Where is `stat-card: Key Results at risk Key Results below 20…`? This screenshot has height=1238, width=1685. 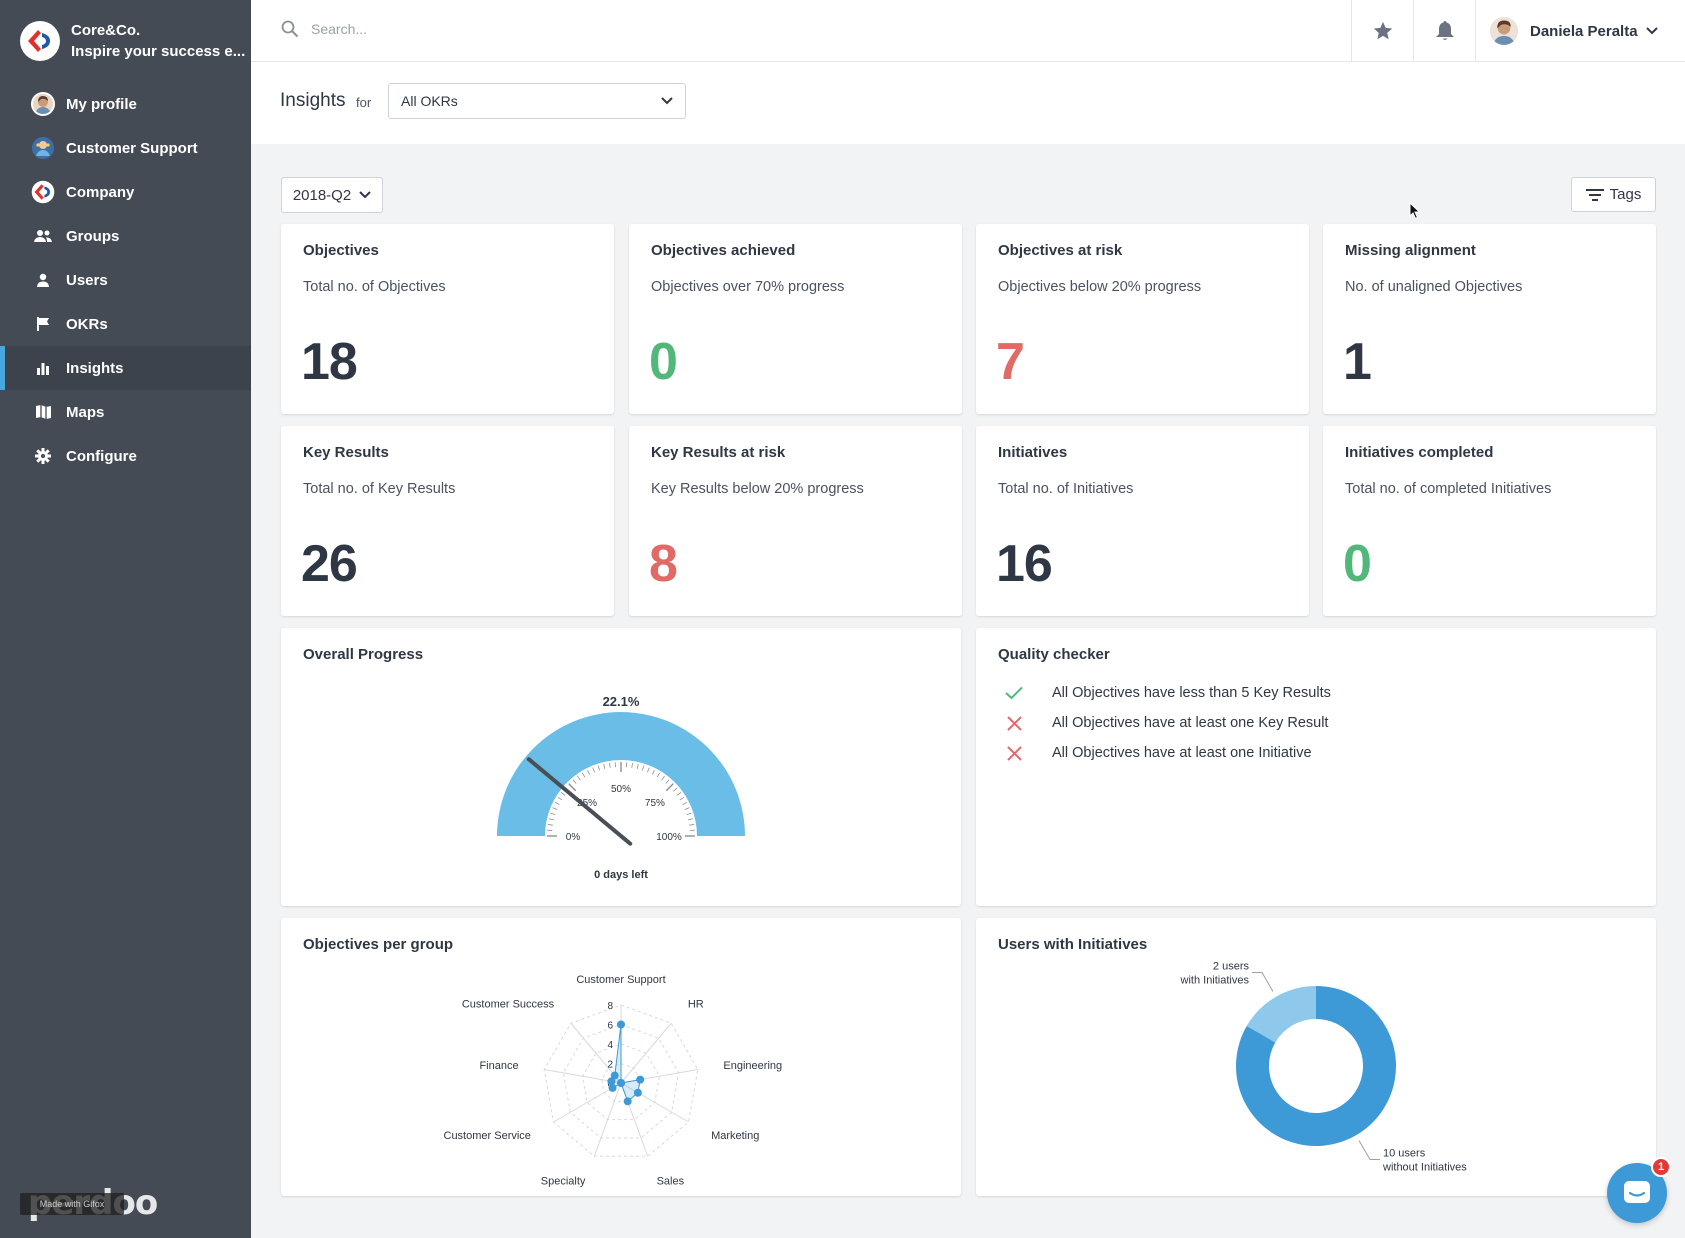 stat-card: Key Results at risk Key Results below 20… is located at coordinates (795, 521).